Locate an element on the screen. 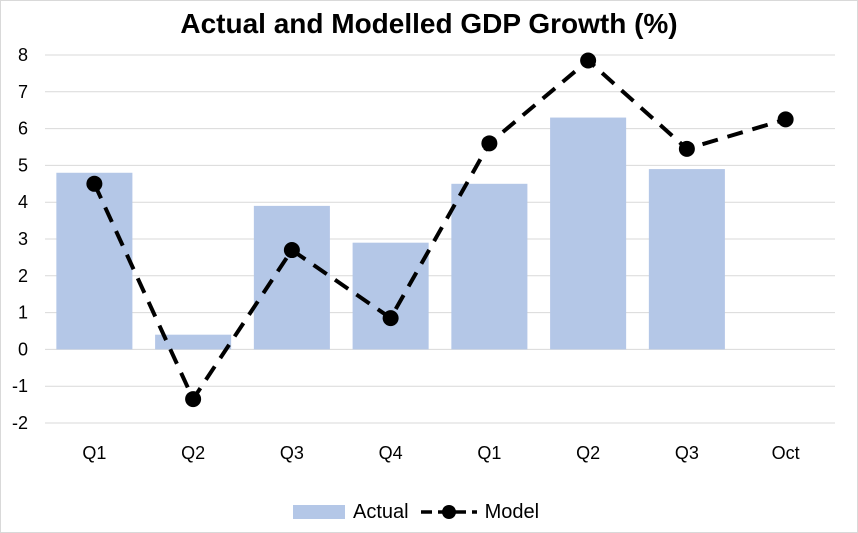 The image size is (858, 533). x-tick-label: Oct is located at coordinates (786, 453).